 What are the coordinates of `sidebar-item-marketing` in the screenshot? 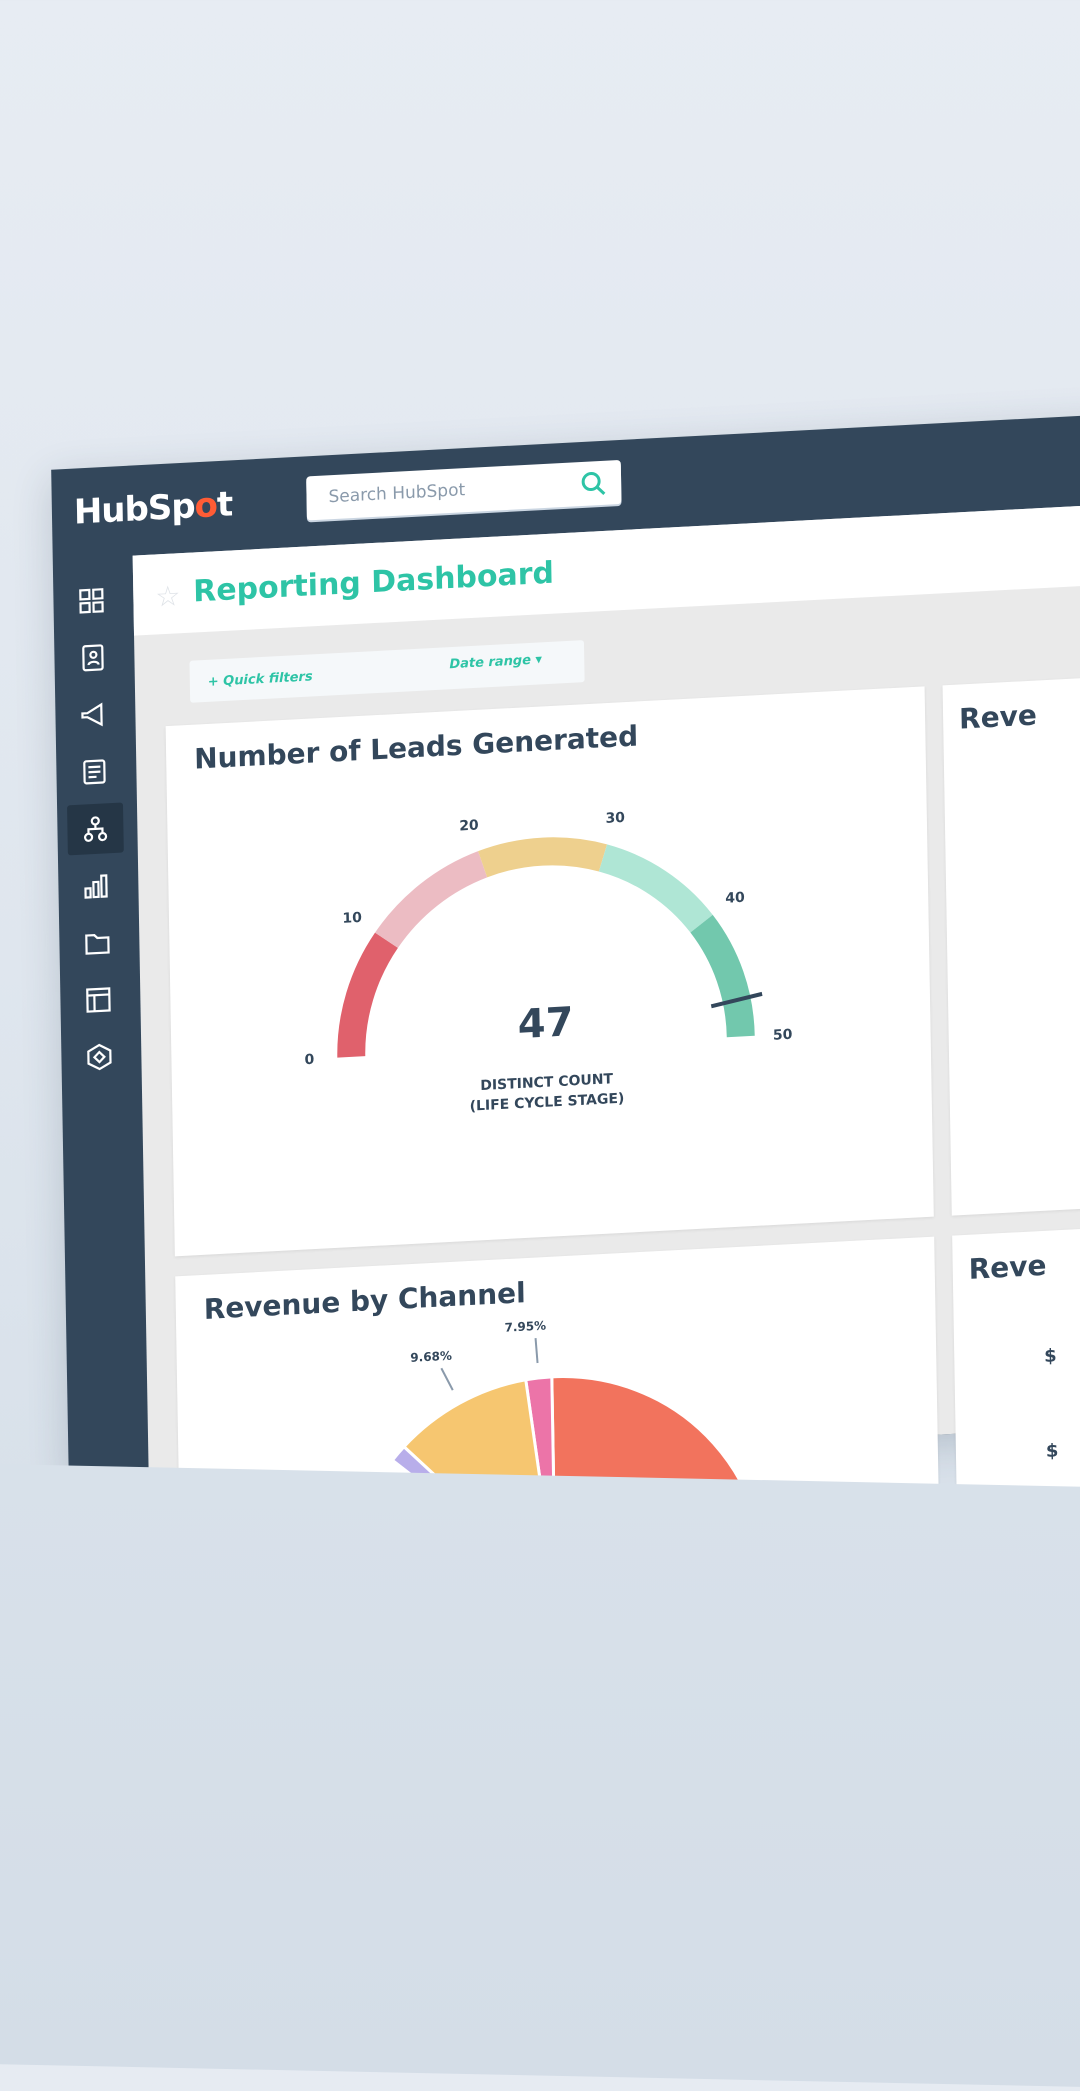 It's located at (93, 714).